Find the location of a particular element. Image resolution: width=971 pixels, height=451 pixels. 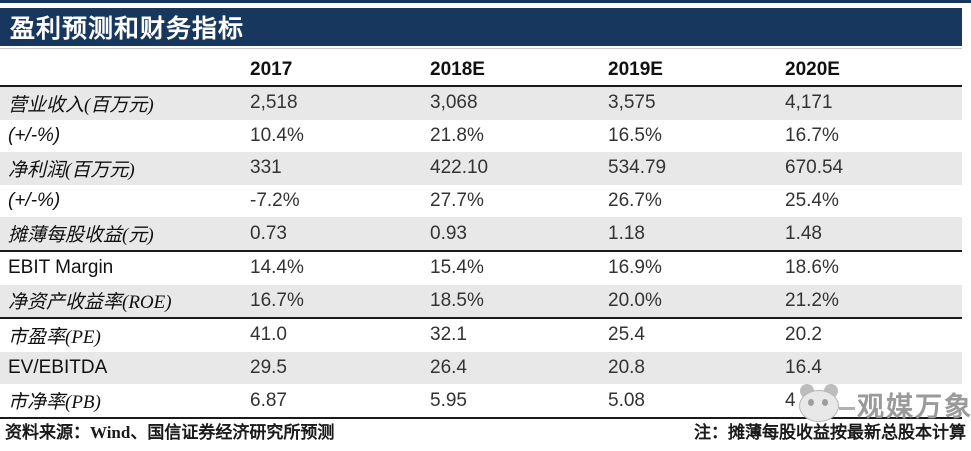

table-row-revenue-growth: (+/-%) 10.4% 21.8% 16.5% 16.7% is located at coordinates (481, 136).